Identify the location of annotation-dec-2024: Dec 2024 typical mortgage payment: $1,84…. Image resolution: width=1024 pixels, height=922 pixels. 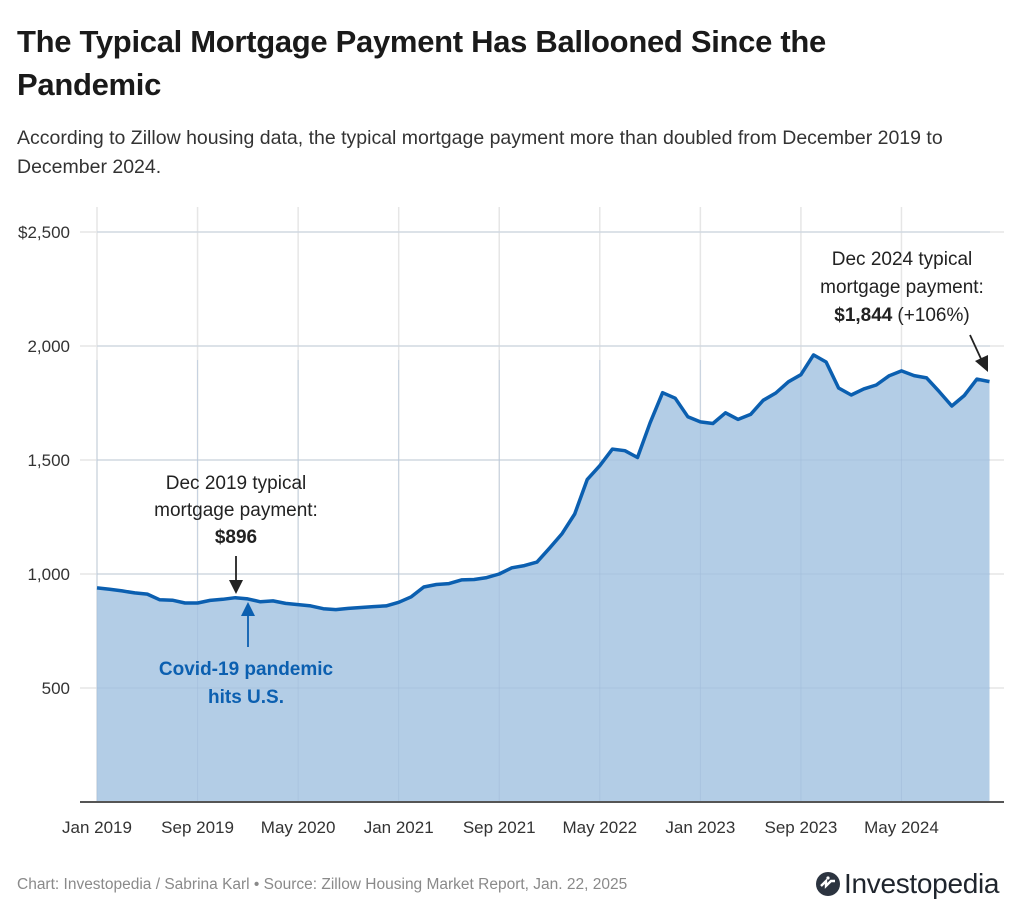
(904, 310).